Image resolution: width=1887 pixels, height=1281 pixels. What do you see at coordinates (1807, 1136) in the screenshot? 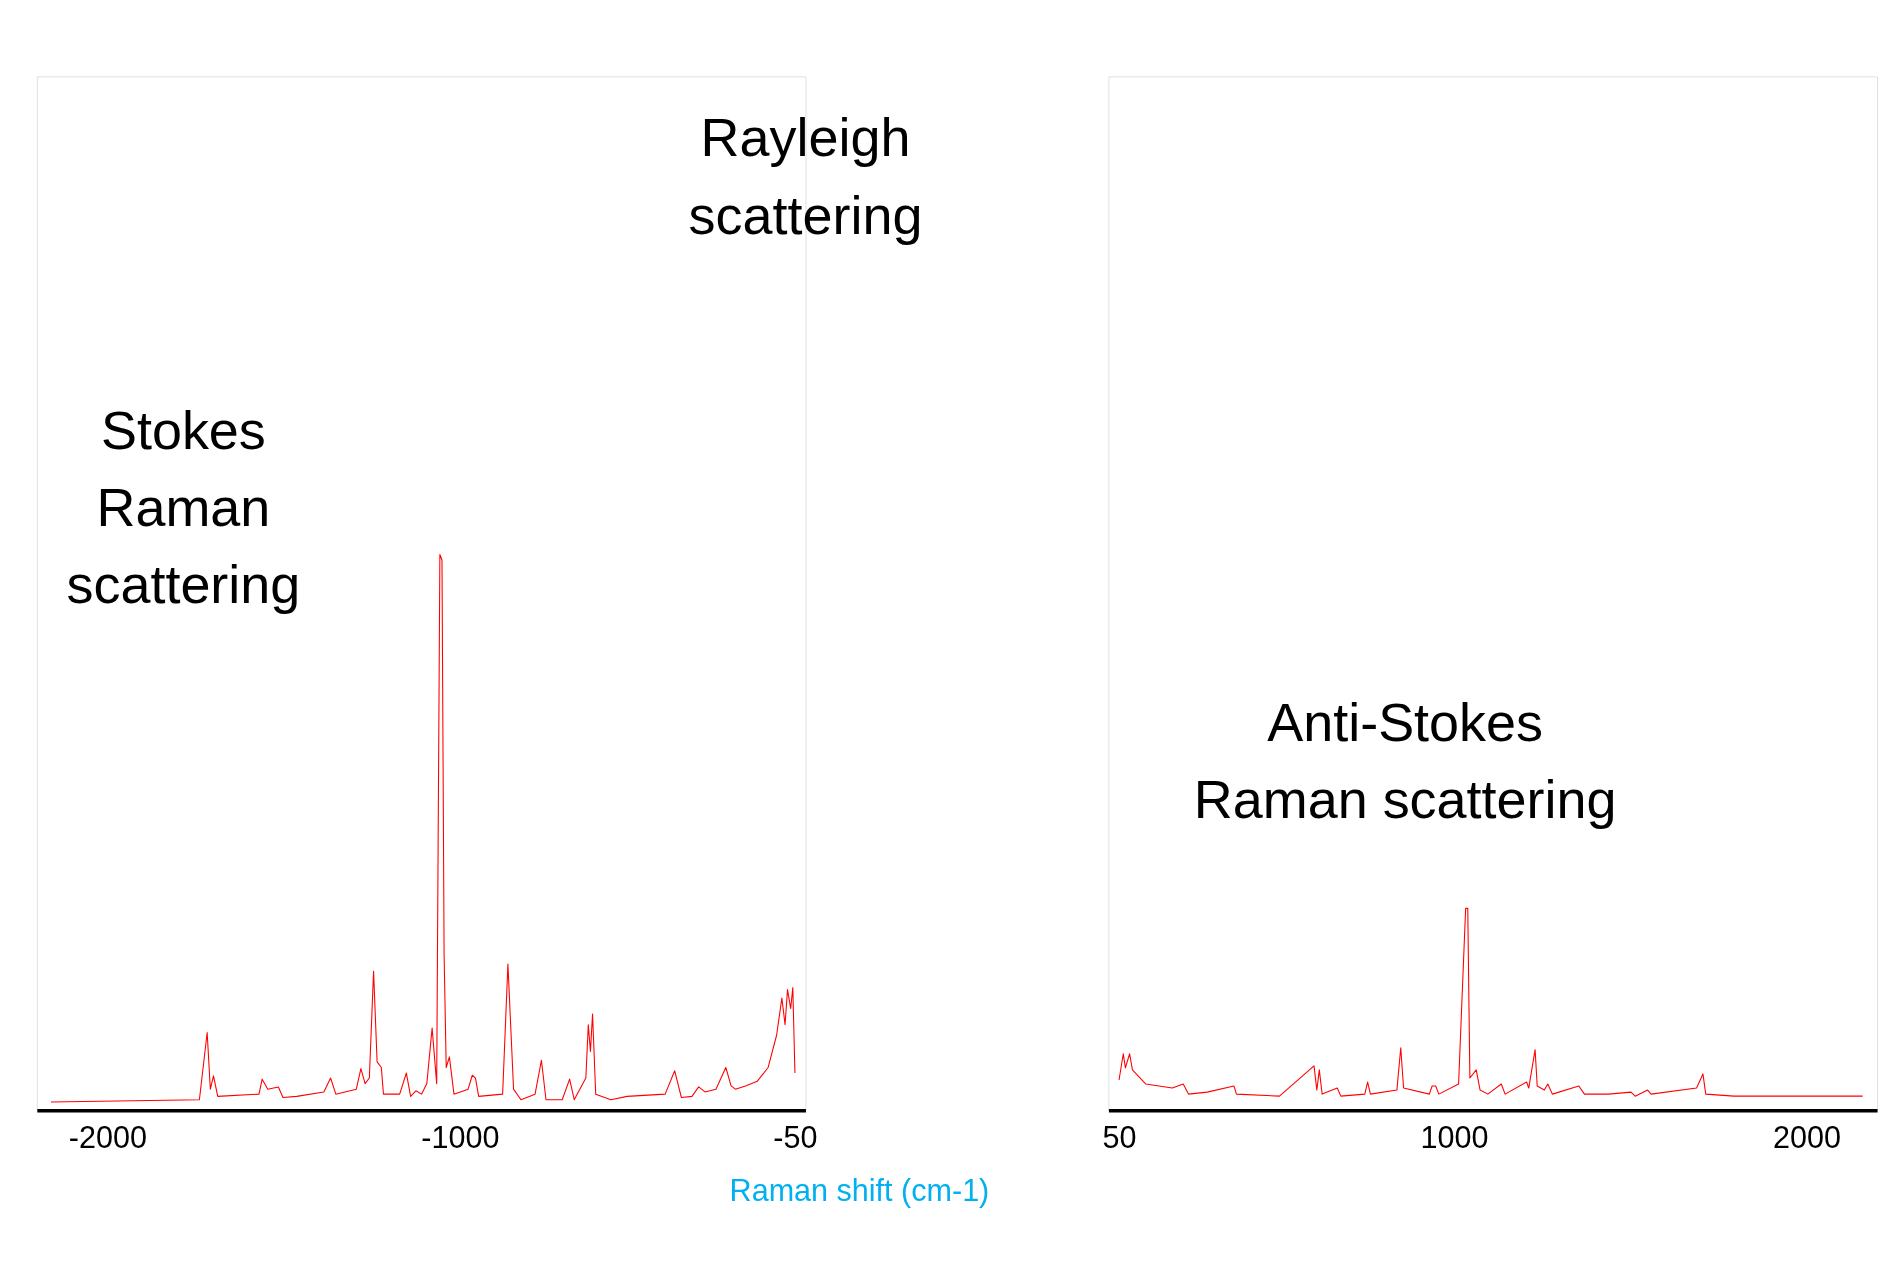
I see `x-tick-label: 2000` at bounding box center [1807, 1136].